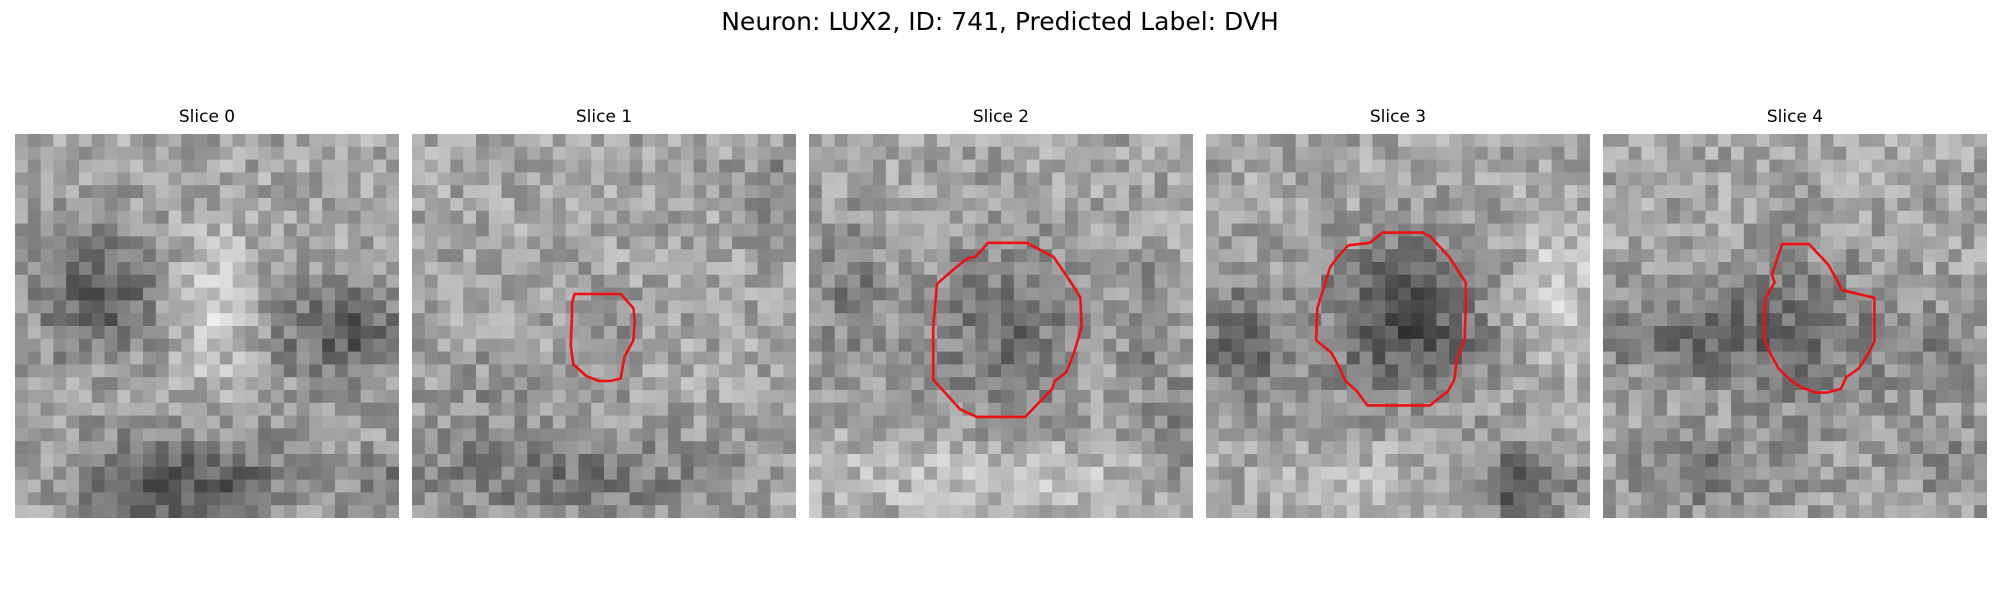 Image resolution: width=2000 pixels, height=600 pixels. Describe the element at coordinates (604, 117) in the screenshot. I see `slice-title: Slice 1` at that location.